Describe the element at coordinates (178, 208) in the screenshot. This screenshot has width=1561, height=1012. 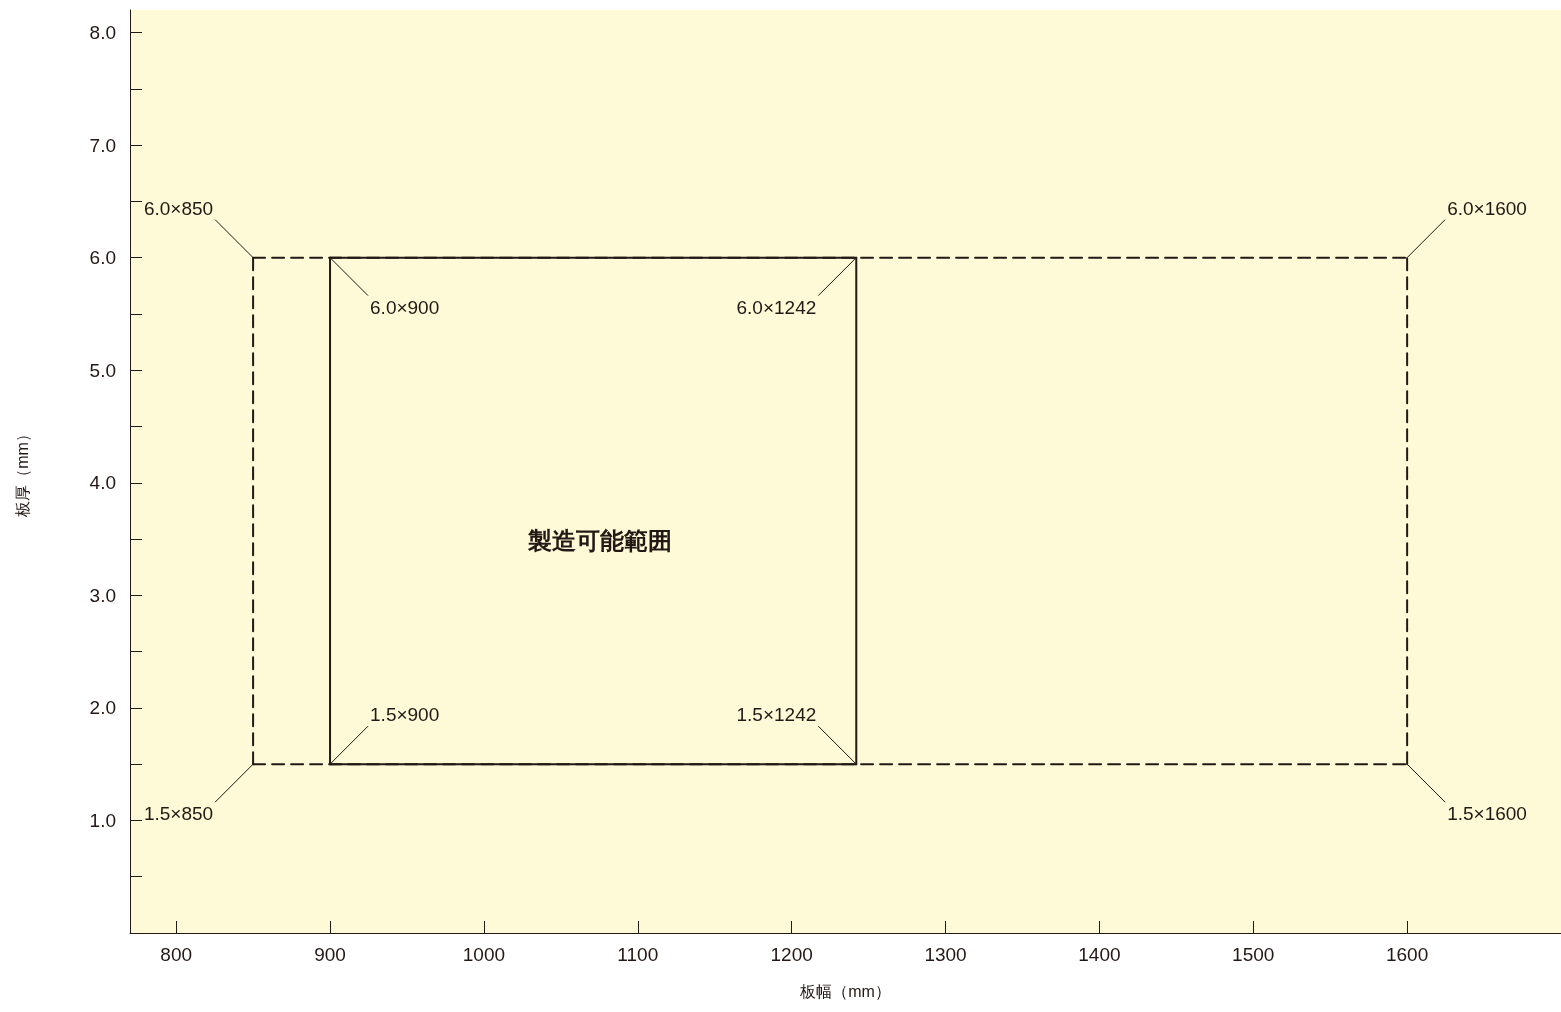
I see `annotation: 6.0×850` at that location.